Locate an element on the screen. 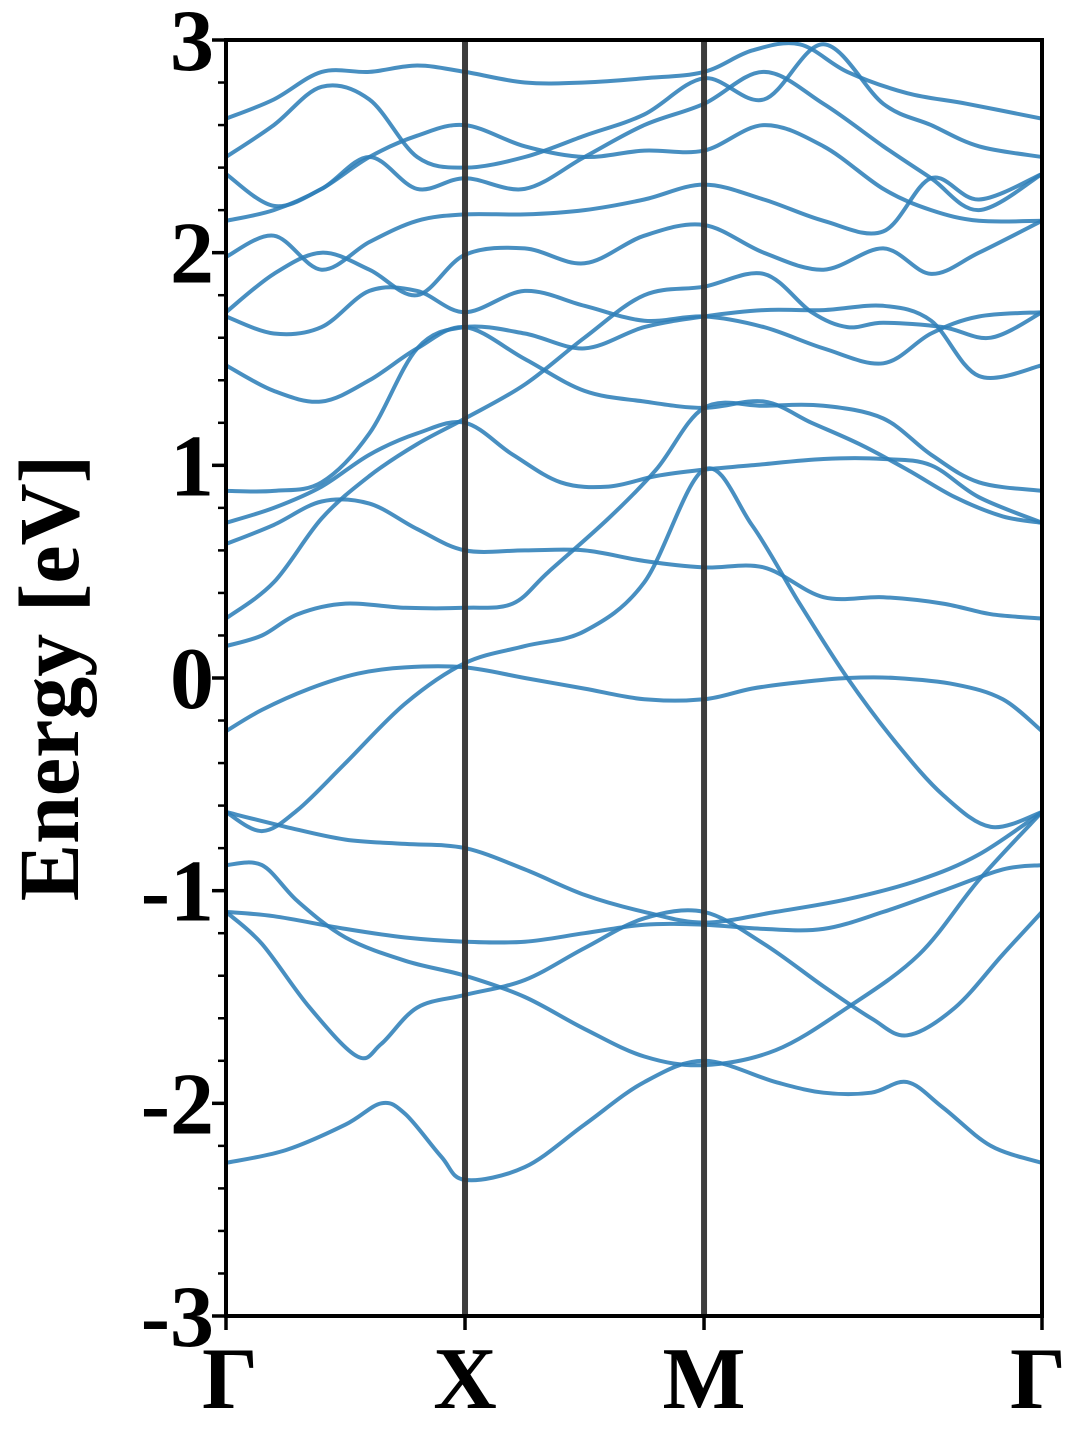 The image size is (1080, 1445). y-tick-label: 1 is located at coordinates (192, 466).